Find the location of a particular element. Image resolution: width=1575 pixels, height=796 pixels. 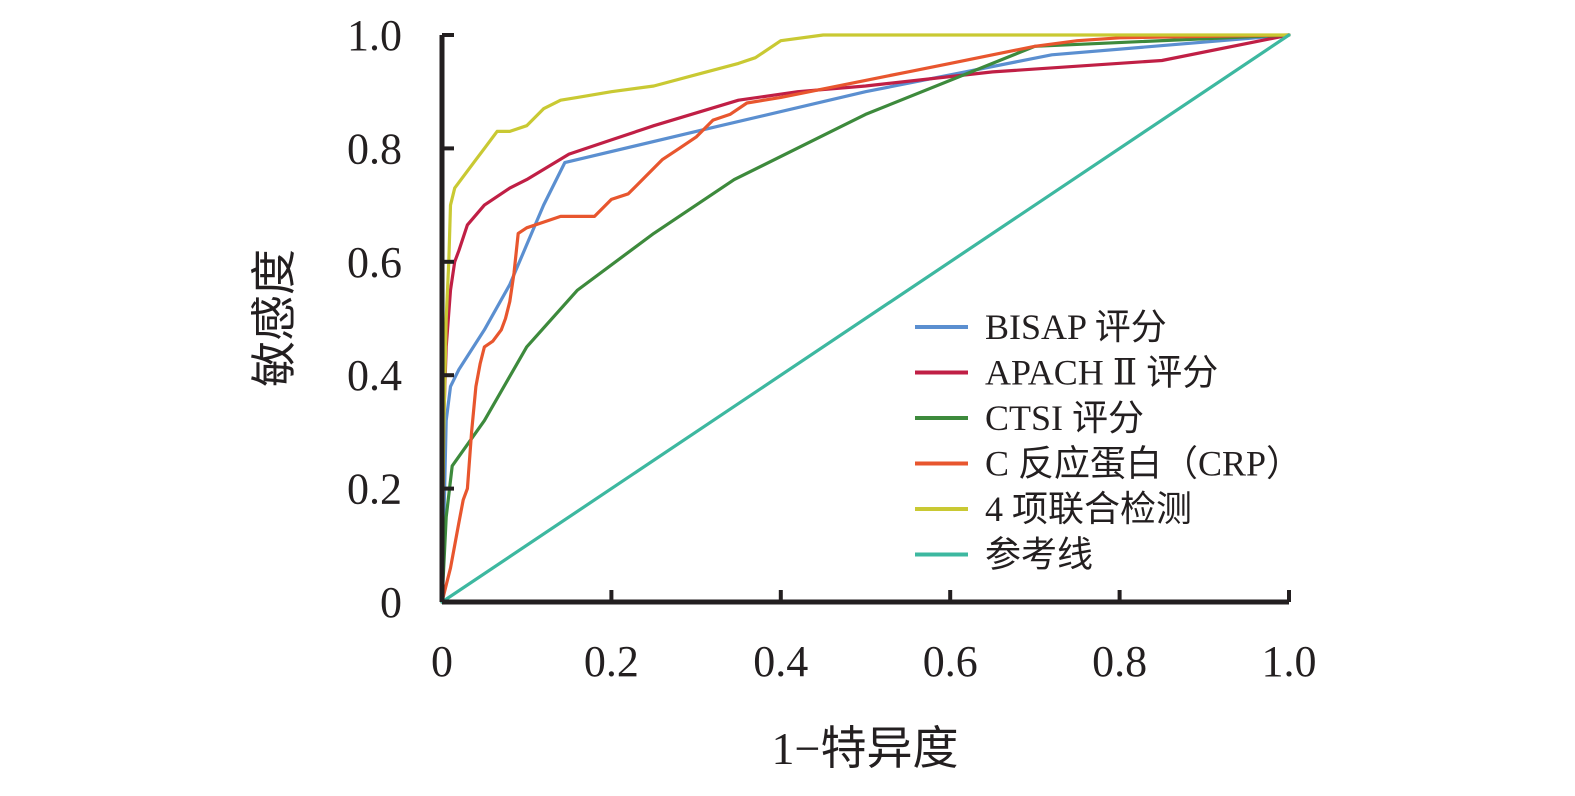

y-tick-label: 0.8 is located at coordinates (374, 148).